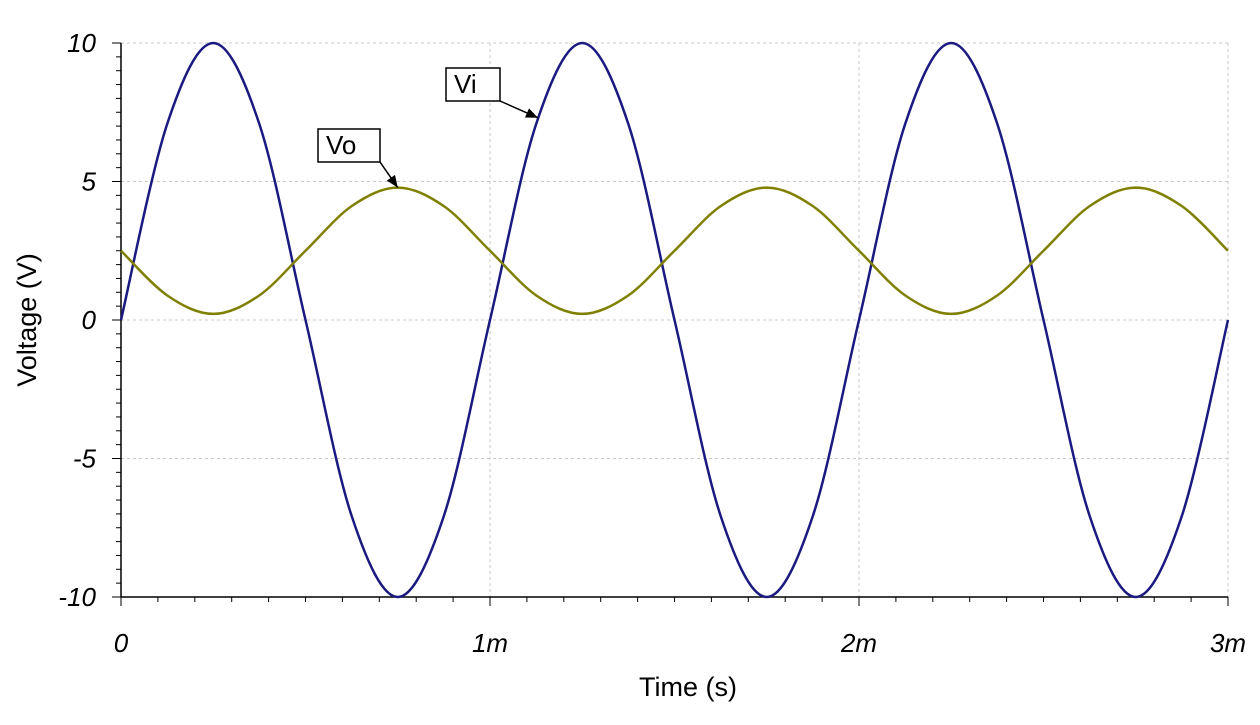 This screenshot has height=725, width=1260. I want to click on callout-box-vi, so click(473, 84).